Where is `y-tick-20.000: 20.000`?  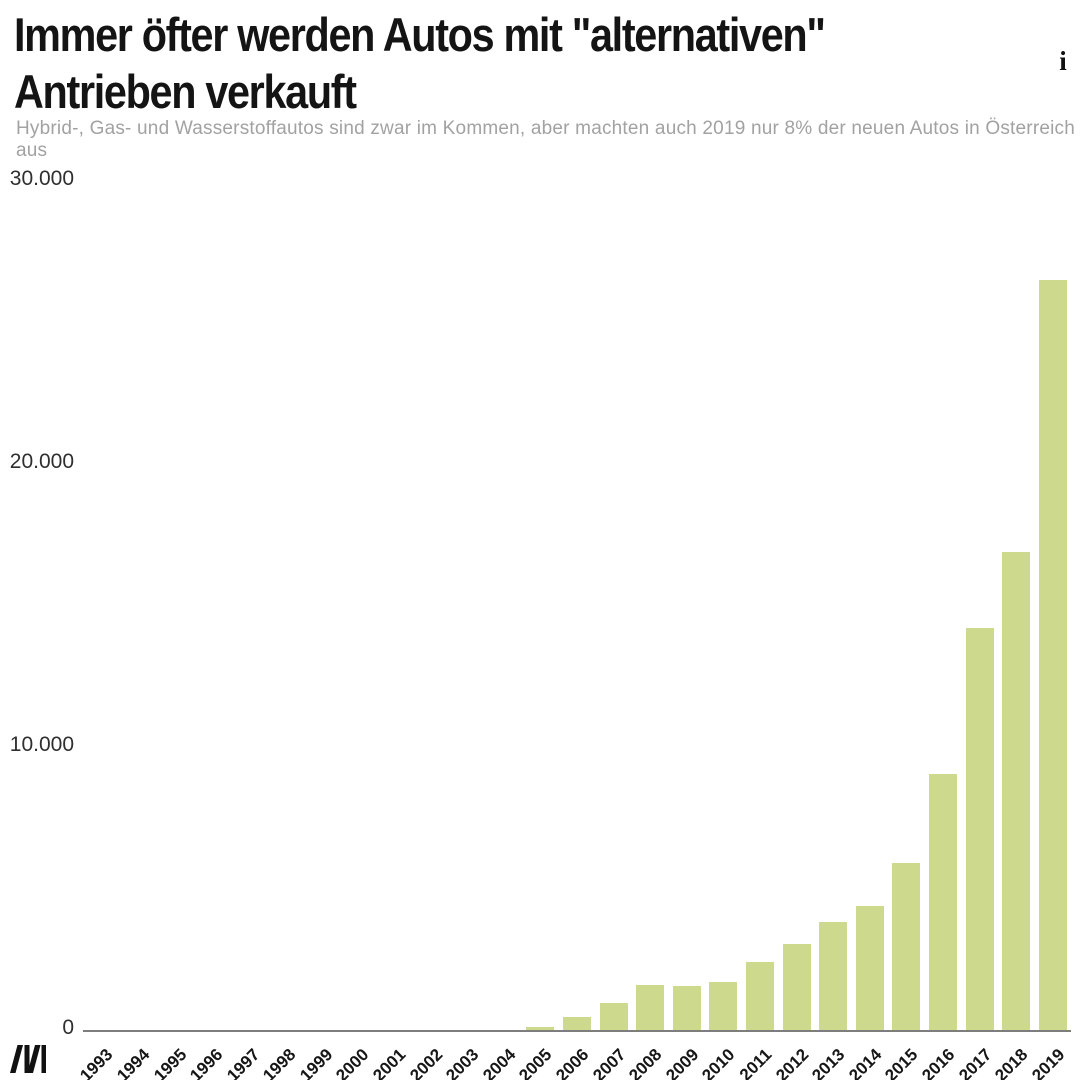
y-tick-20.000: 20.000 is located at coordinates (41, 461).